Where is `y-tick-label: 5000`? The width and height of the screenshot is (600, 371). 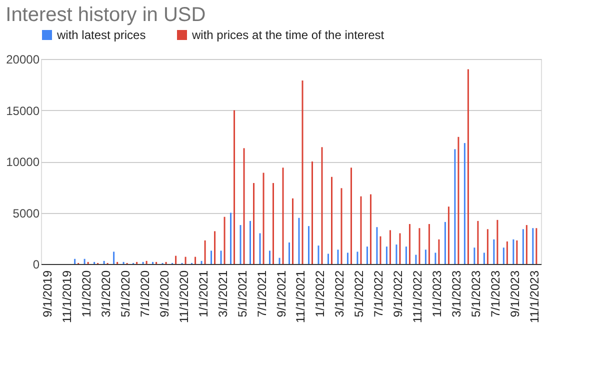
y-tick-label: 5000 is located at coordinates (26, 213).